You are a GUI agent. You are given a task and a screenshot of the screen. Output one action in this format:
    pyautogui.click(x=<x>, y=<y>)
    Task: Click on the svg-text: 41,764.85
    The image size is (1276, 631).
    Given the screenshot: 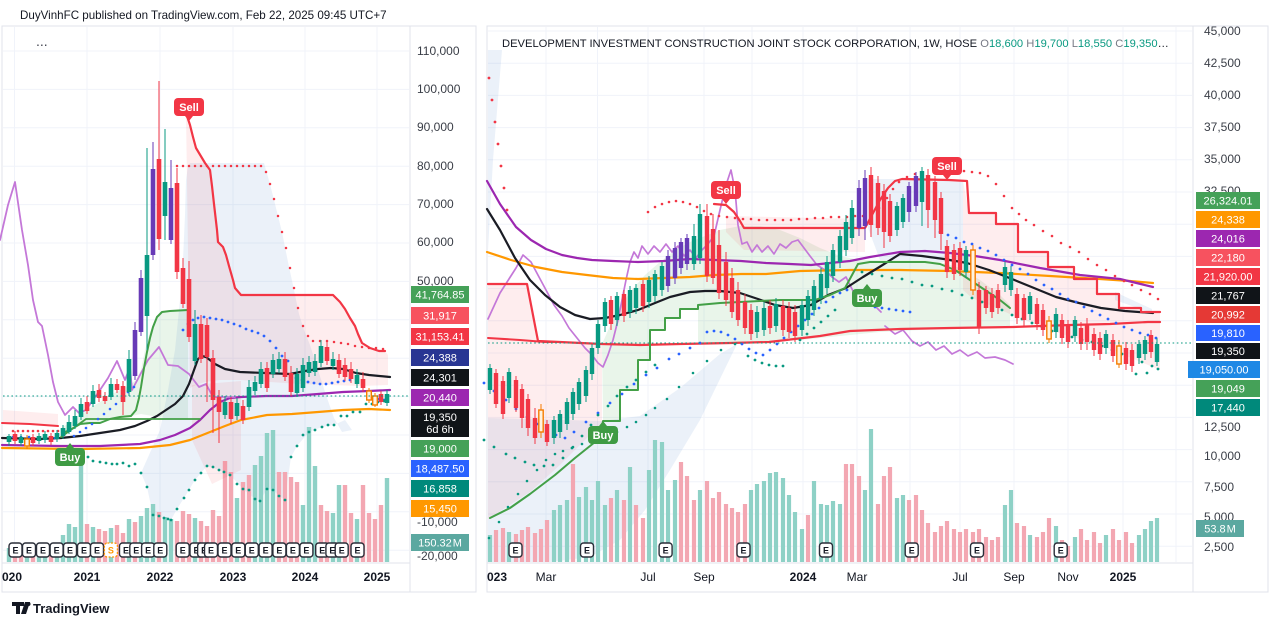 What is the action you would take?
    pyautogui.click(x=440, y=295)
    